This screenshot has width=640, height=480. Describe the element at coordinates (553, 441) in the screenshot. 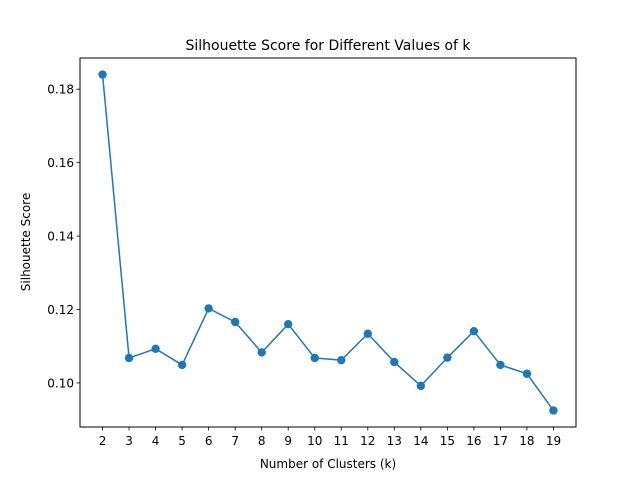

I see `x-tick-label: 19` at that location.